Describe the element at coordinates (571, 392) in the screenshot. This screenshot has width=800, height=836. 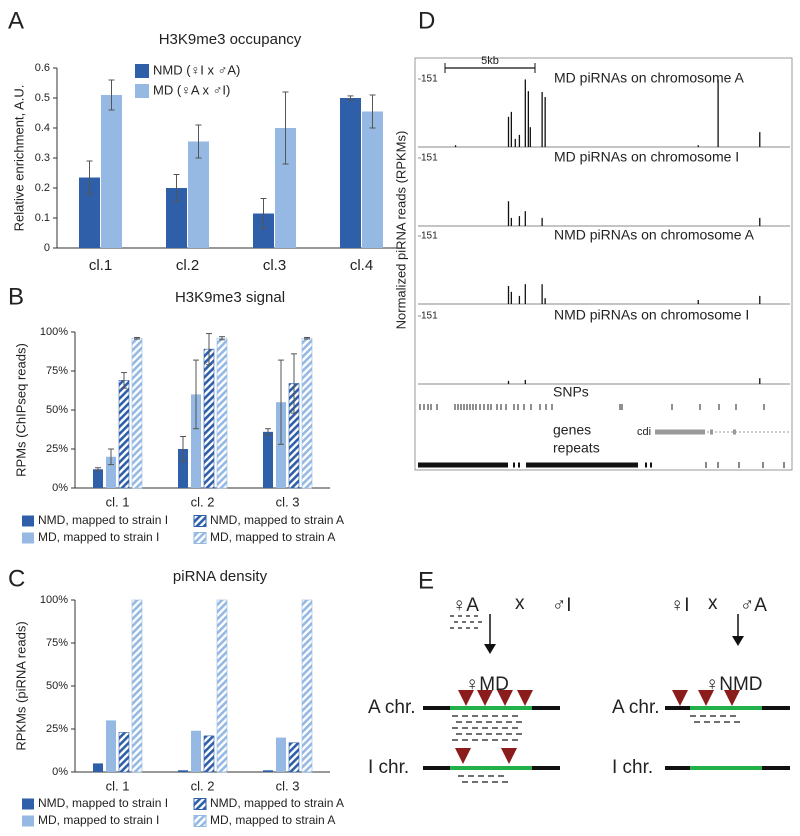
I see `annotation-label: SNPs` at that location.